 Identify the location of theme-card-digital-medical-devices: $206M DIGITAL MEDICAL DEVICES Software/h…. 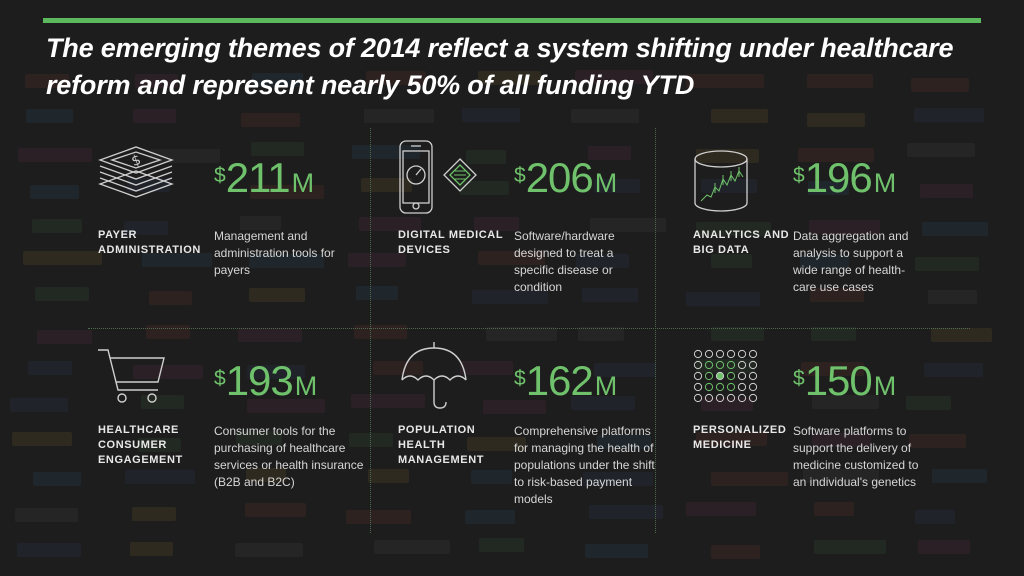
(543, 230).